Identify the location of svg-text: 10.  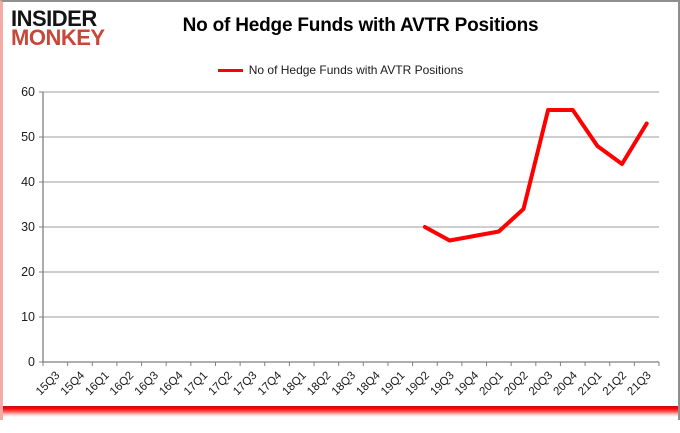
(28, 317).